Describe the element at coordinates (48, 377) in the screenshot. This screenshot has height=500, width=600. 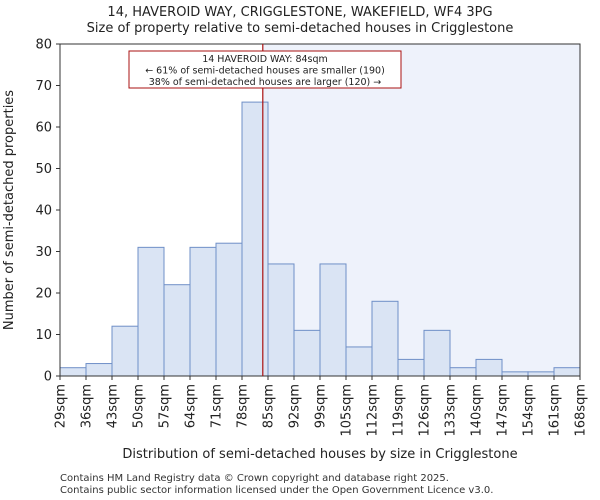
I see `y-tick-label: 0` at that location.